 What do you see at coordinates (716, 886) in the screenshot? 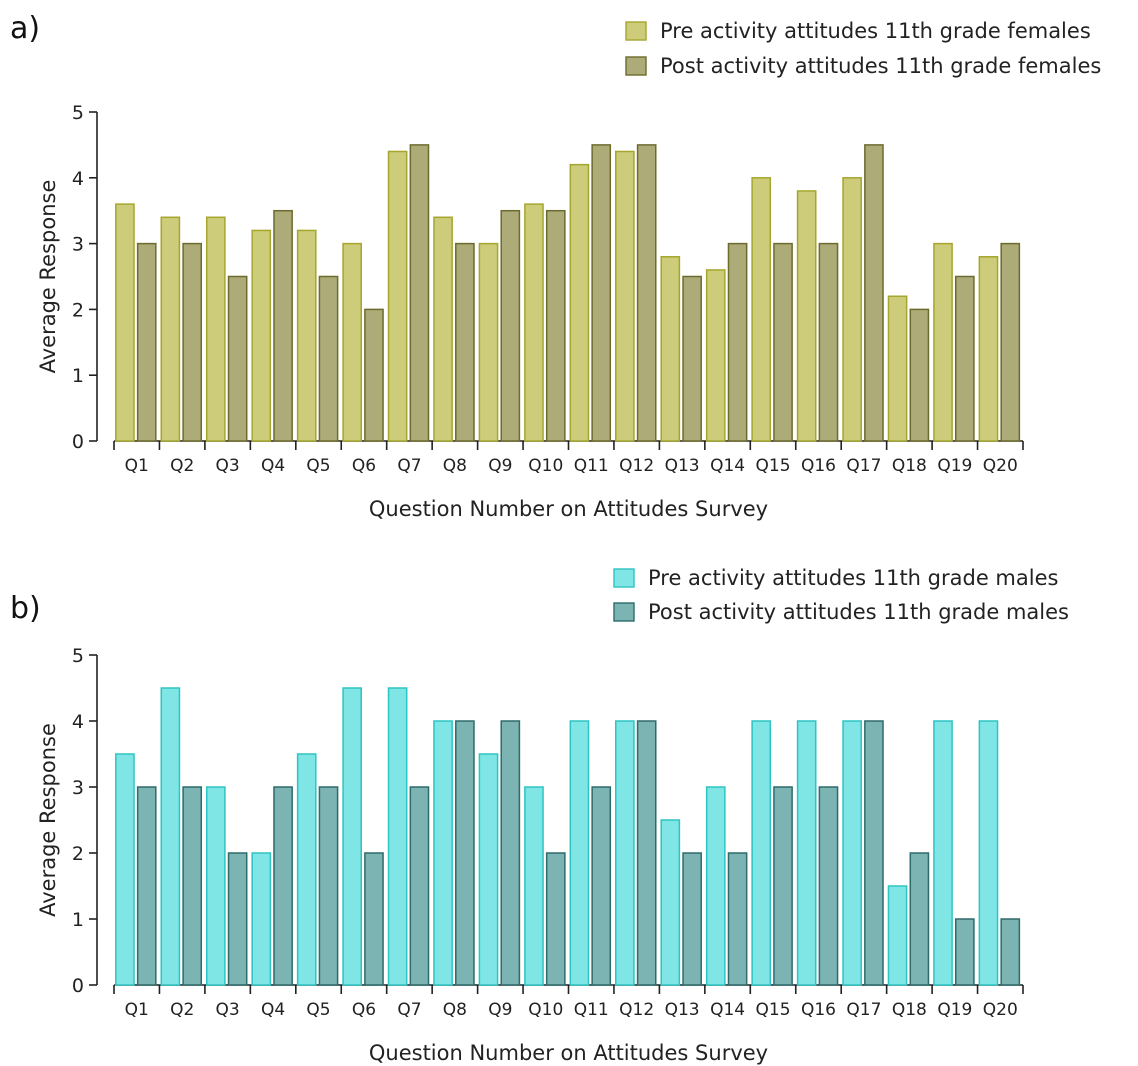
I see `bar-pre-q14` at bounding box center [716, 886].